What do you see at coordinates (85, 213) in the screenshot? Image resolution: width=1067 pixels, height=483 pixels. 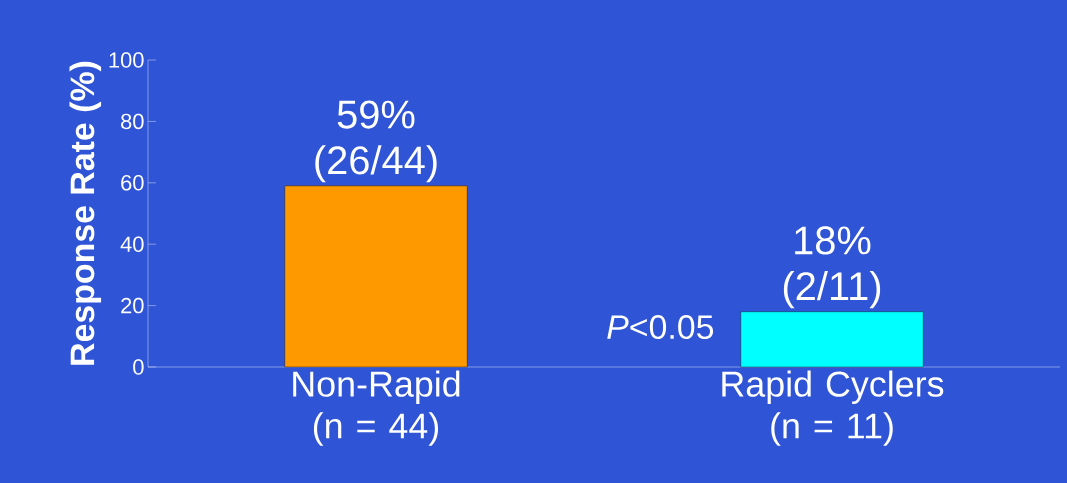 I see `y-axis-title: Response Rate (%)` at bounding box center [85, 213].